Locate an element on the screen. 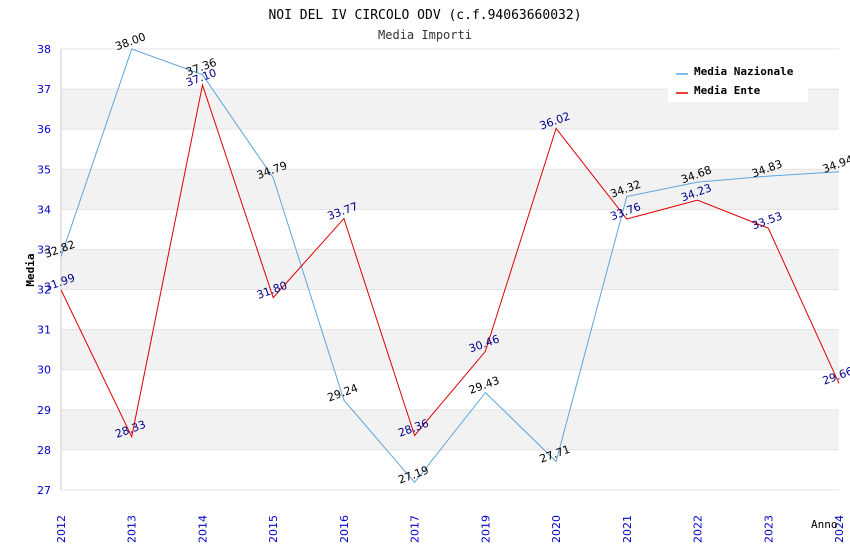 This screenshot has width=850, height=555. data-label: 31.99 is located at coordinates (60, 282).